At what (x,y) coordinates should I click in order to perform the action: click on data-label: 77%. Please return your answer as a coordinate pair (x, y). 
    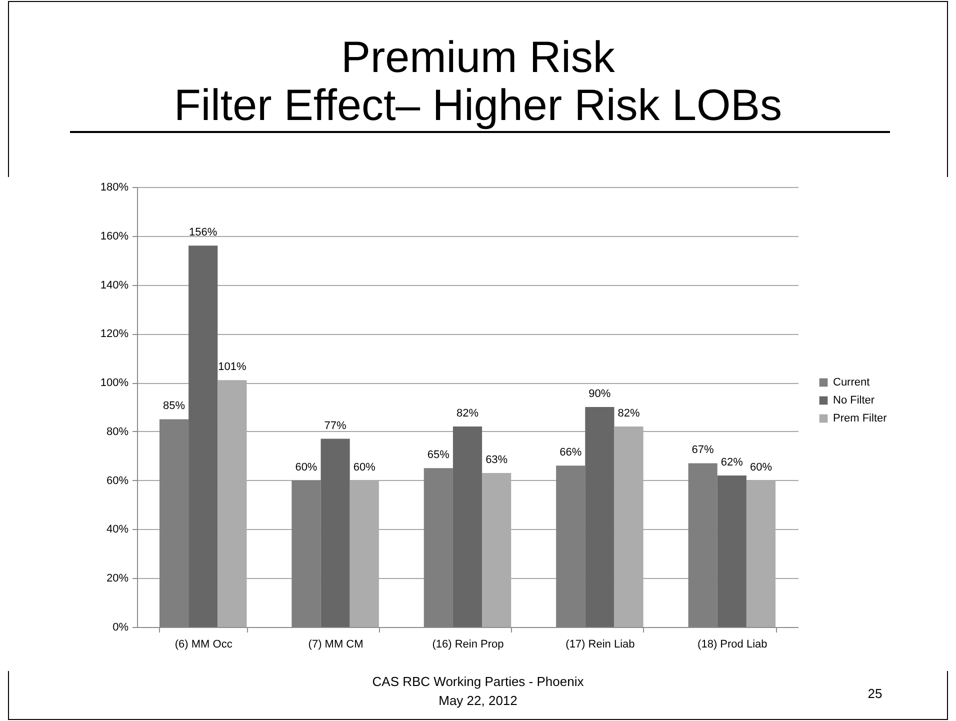
    Looking at the image, I should click on (335, 426).